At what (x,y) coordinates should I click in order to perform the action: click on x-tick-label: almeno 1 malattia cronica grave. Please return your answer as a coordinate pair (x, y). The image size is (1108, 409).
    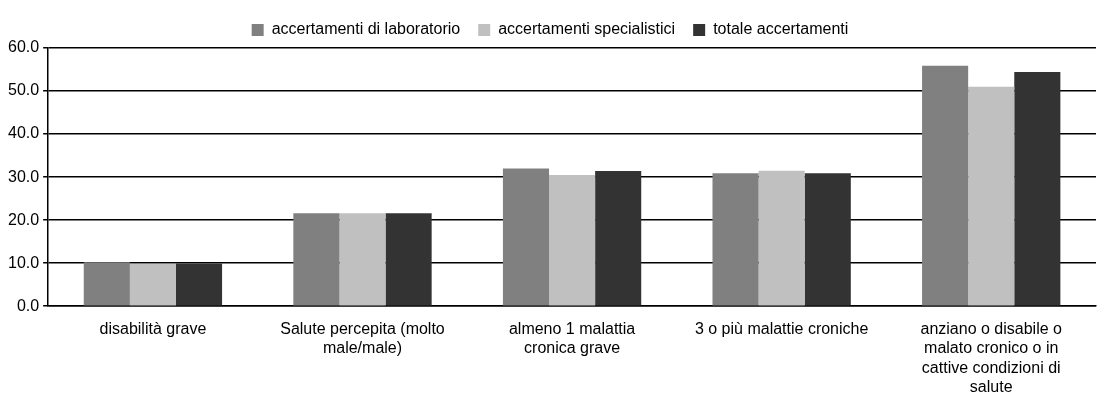
    Looking at the image, I should click on (572, 338).